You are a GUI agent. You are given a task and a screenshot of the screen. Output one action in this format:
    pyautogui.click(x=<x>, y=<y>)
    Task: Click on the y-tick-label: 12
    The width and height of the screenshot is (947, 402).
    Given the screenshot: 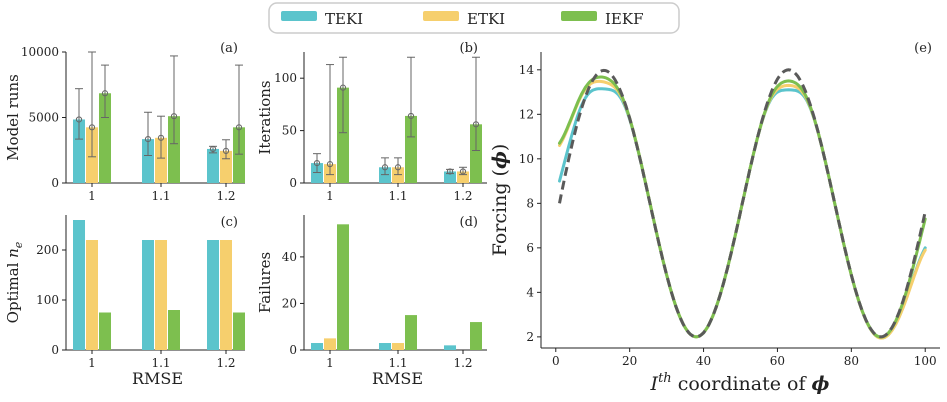 What is the action you would take?
    pyautogui.click(x=526, y=114)
    